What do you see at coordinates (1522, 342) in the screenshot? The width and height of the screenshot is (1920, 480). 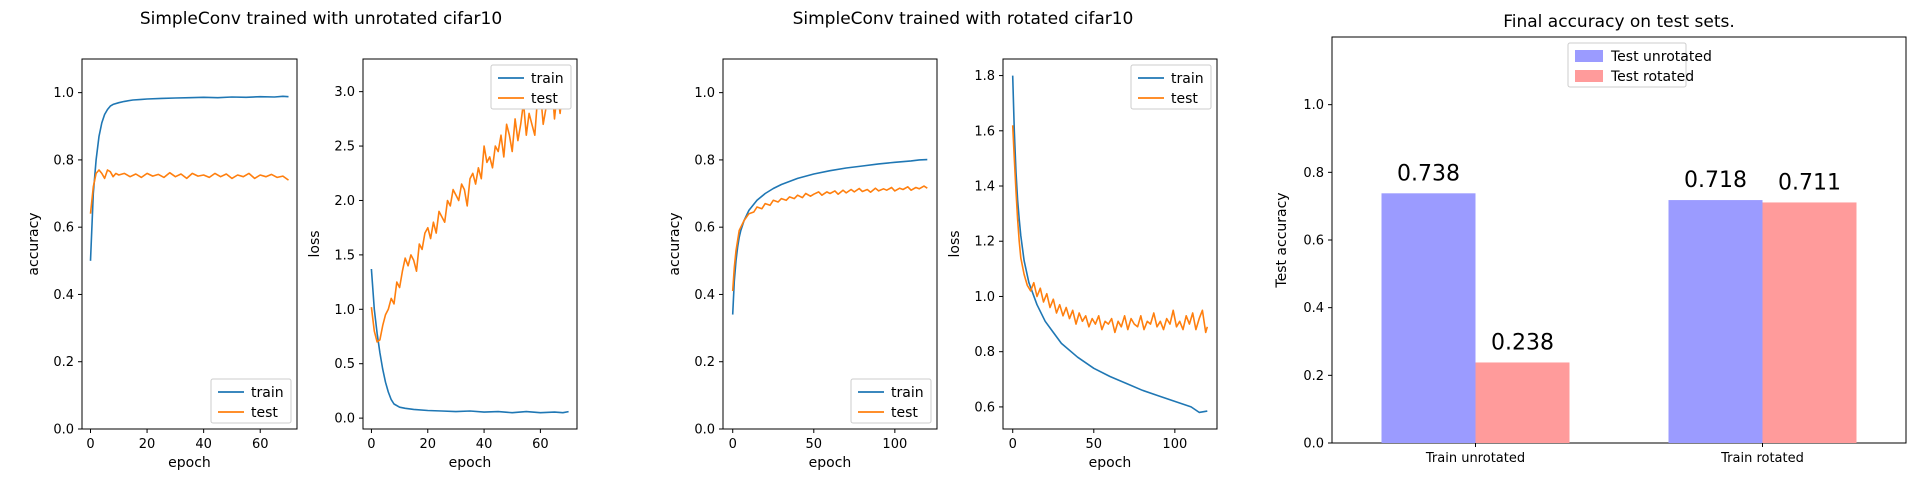 I see `bar-value-label: 0.238` at bounding box center [1522, 342].